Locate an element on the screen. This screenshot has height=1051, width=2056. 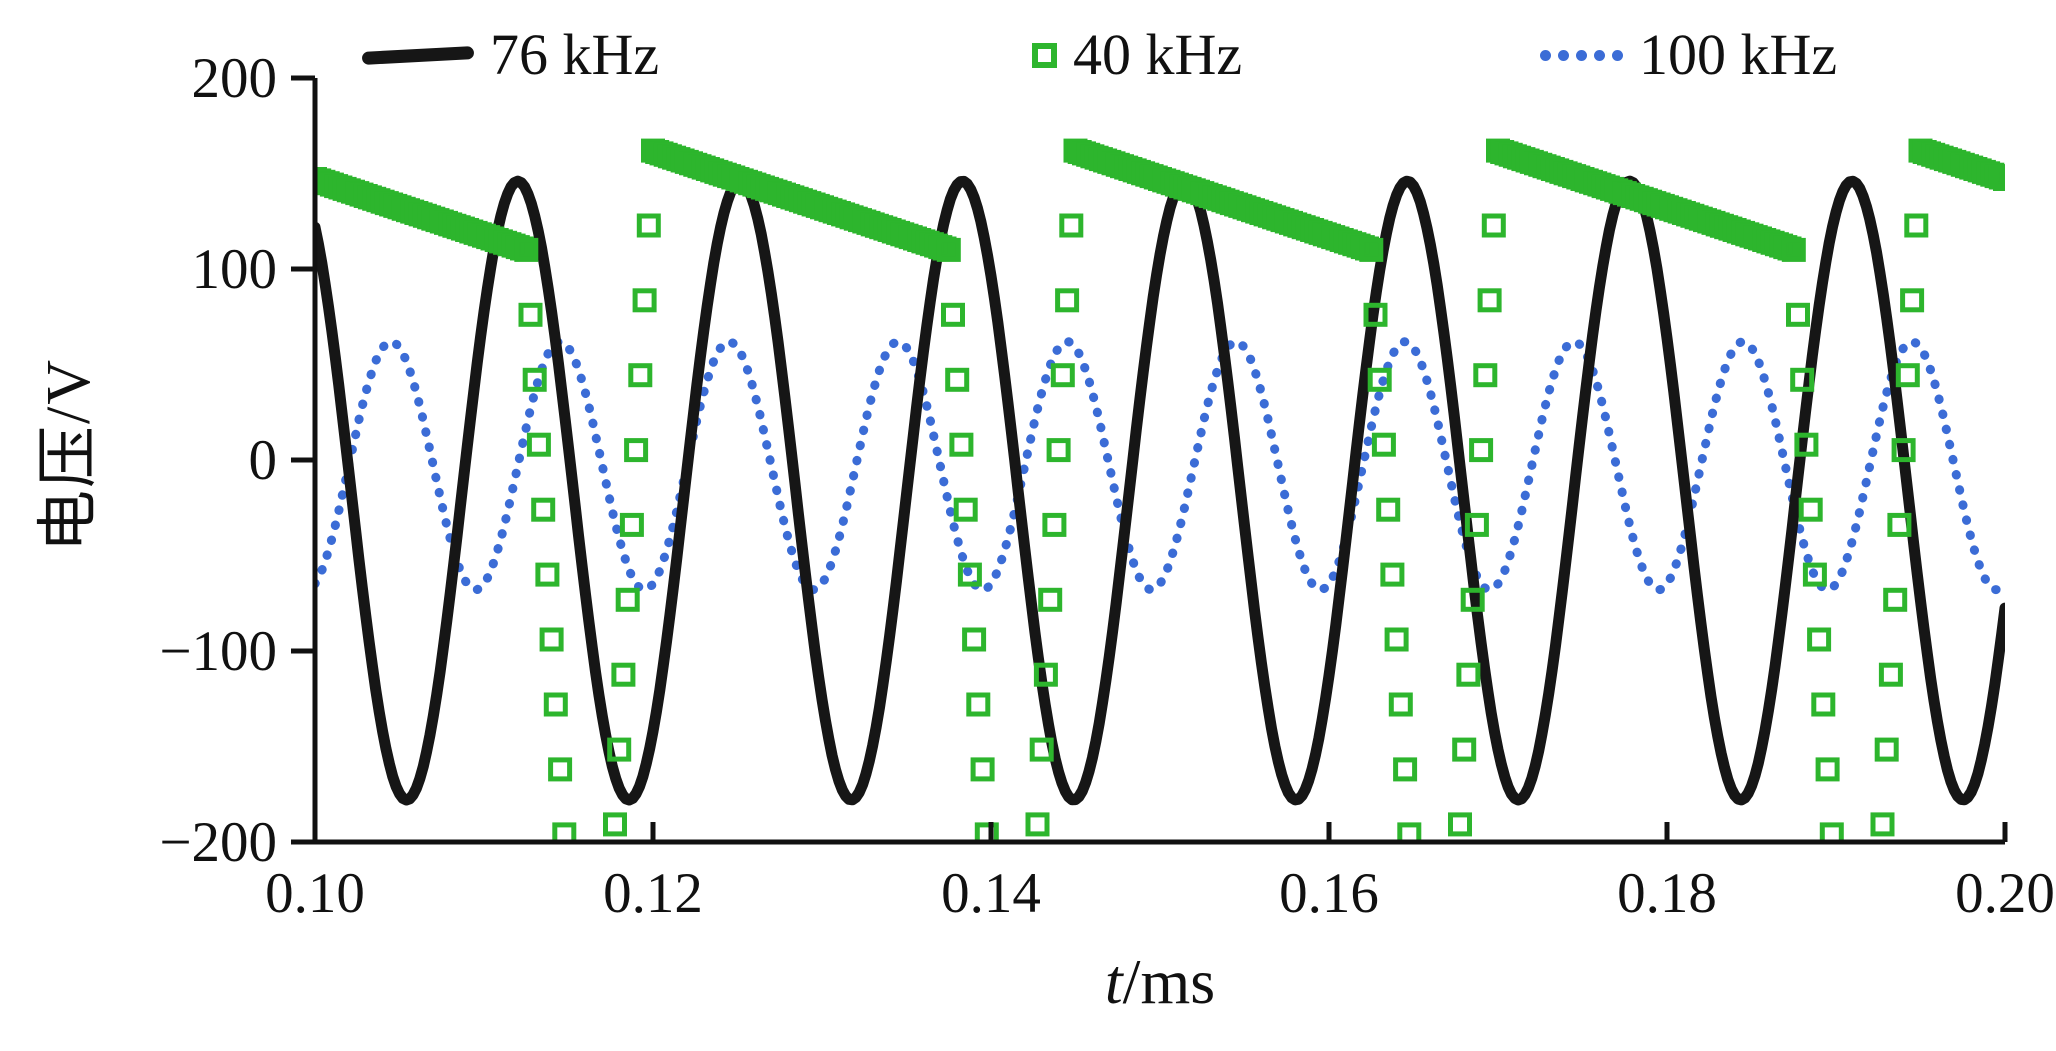
legend-item-40khz: 40 kHz is located at coordinates (1137, 55).